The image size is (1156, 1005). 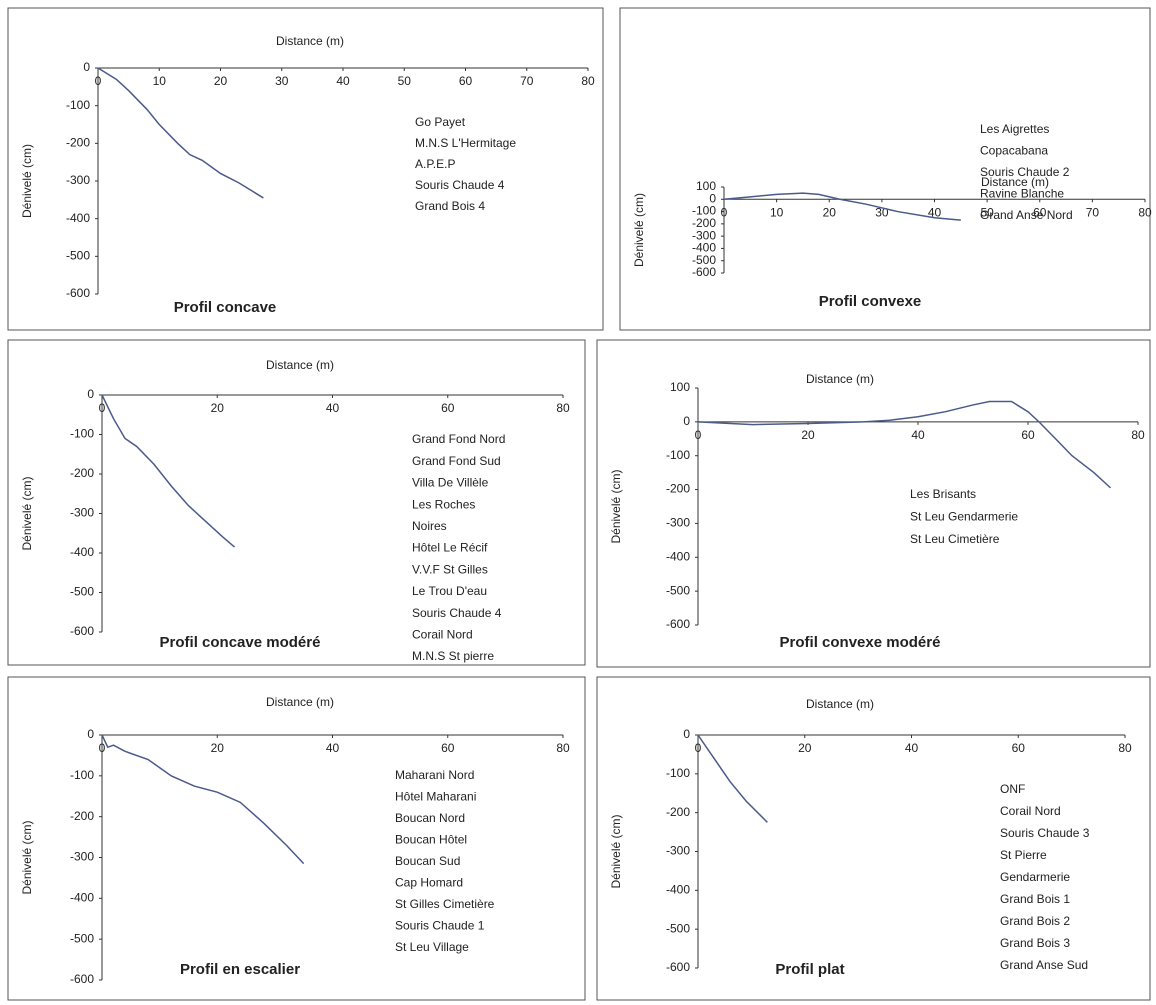 What do you see at coordinates (1026, 215) in the screenshot?
I see `site-name: Grand Anse Nord` at bounding box center [1026, 215].